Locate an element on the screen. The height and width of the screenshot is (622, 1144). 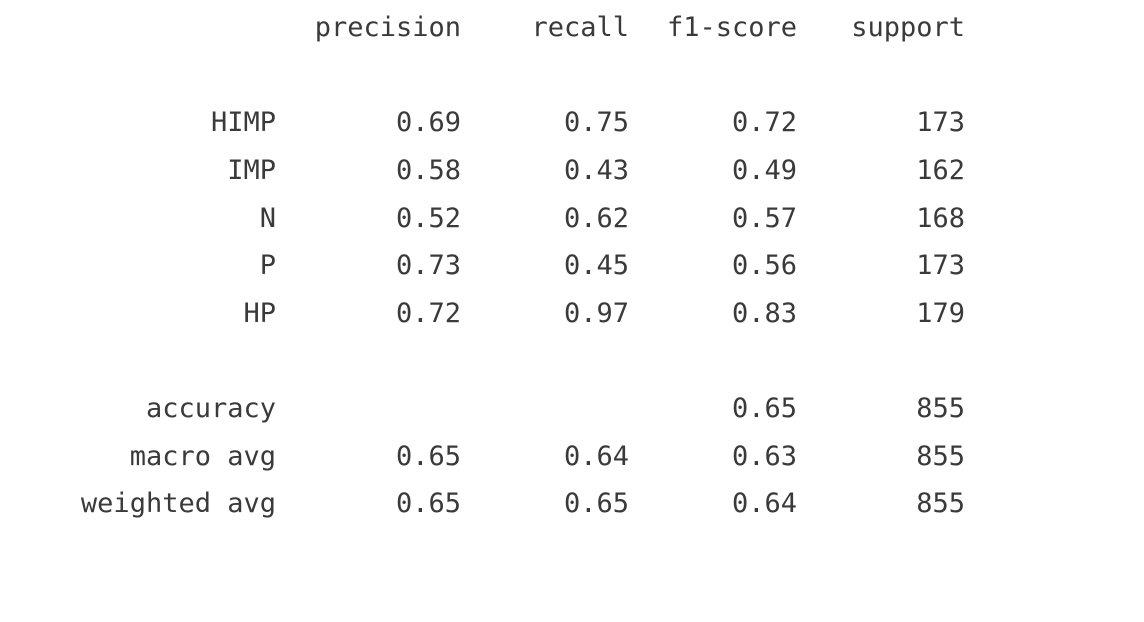
f1-score-cell: 0.65 is located at coordinates (764, 408).